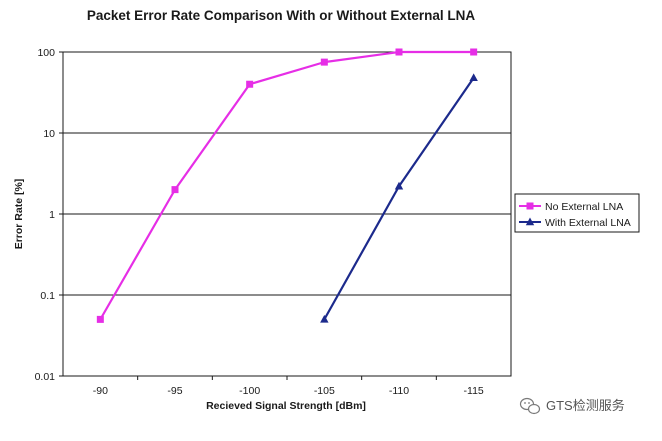 This screenshot has width=662, height=441. What do you see at coordinates (474, 391) in the screenshot?
I see `x-tick-label: -115` at bounding box center [474, 391].